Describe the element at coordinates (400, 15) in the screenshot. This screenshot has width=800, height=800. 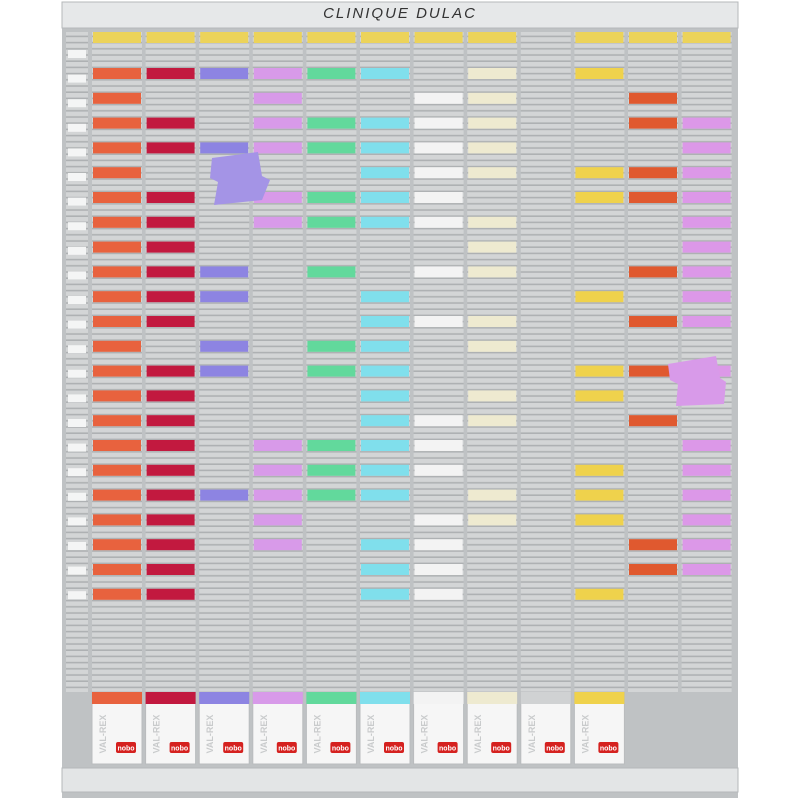
I see `top-rail` at that location.